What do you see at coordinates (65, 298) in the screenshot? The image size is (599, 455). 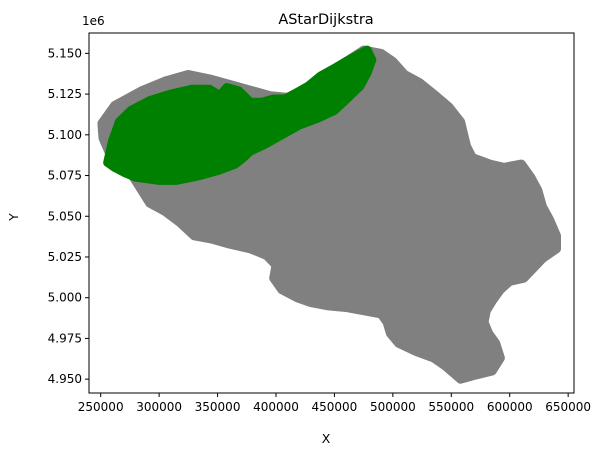 I see `y-tick-label: 5.000` at bounding box center [65, 298].